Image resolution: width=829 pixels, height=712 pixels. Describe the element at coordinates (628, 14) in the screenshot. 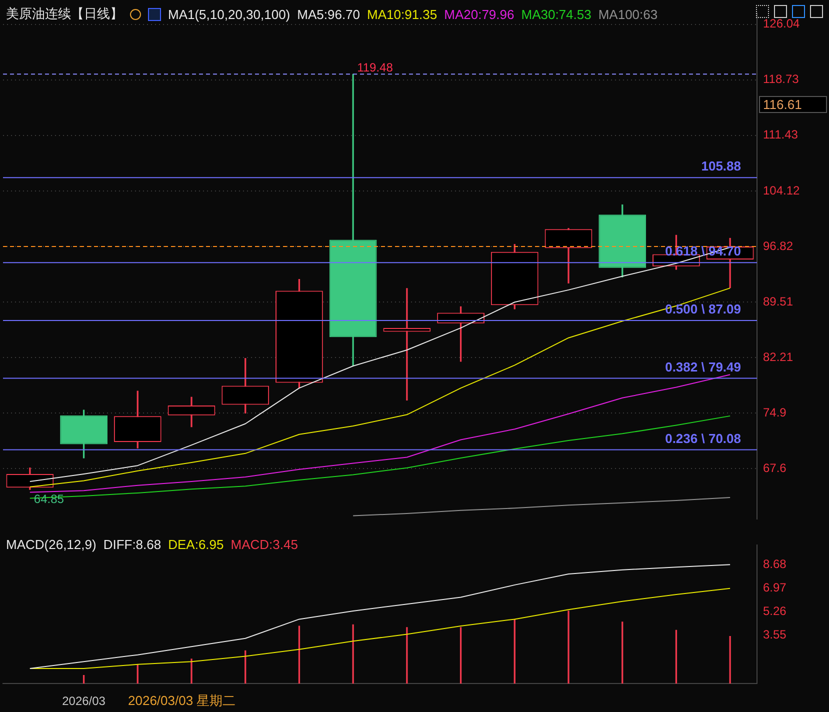

I see `text: MA100:63` at that location.